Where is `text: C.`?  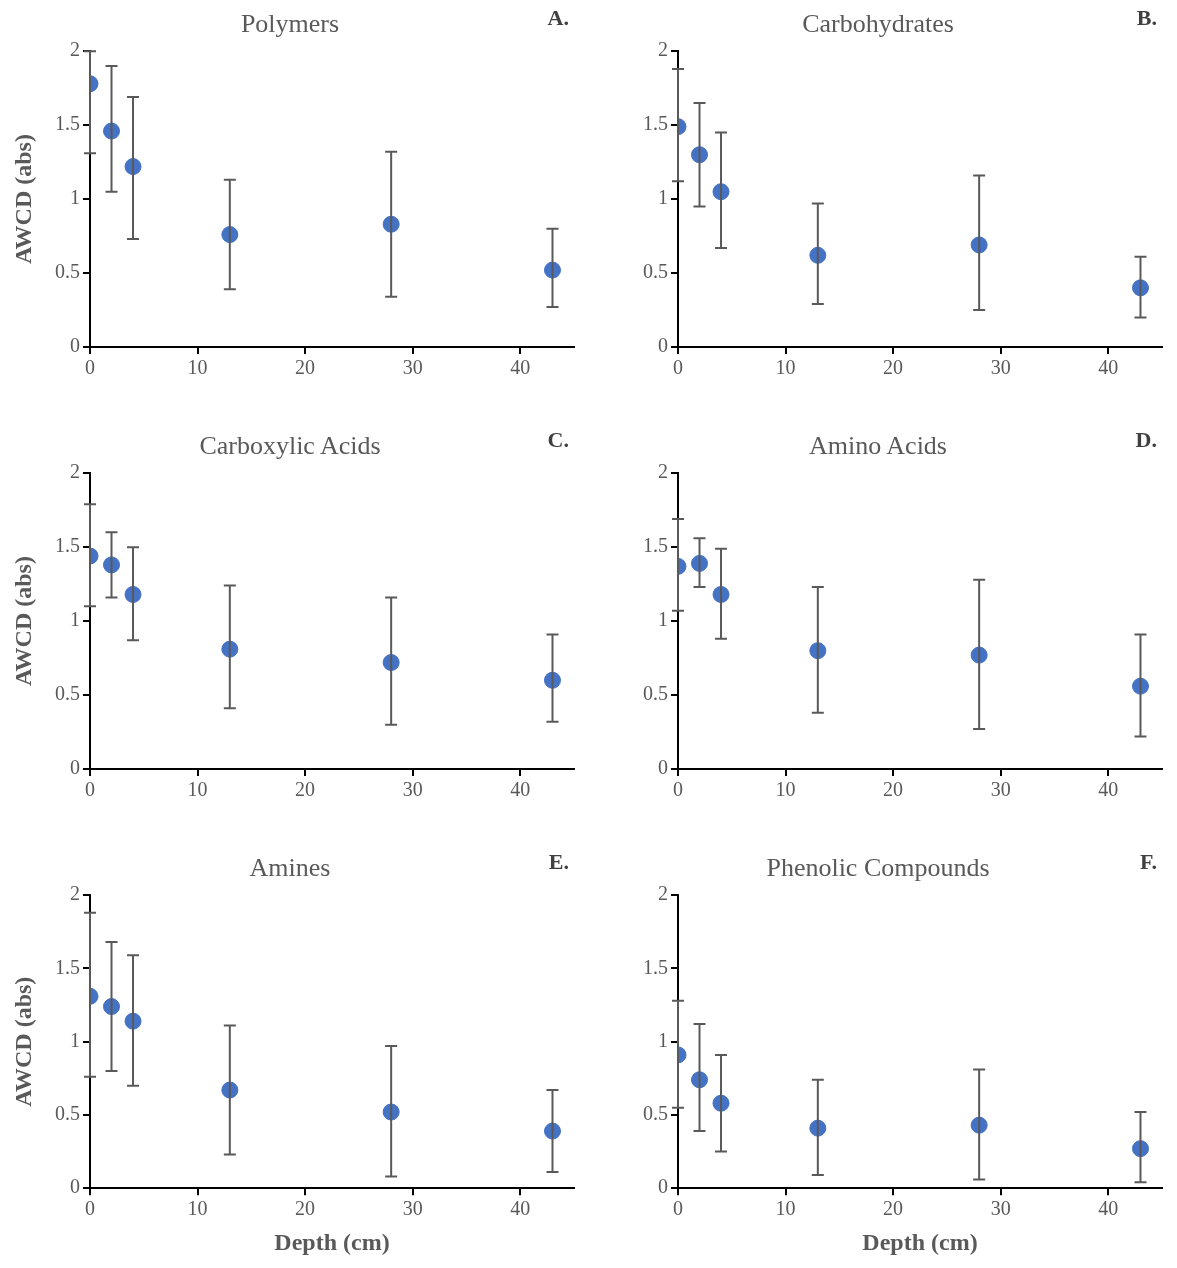
text: C. is located at coordinates (558, 439).